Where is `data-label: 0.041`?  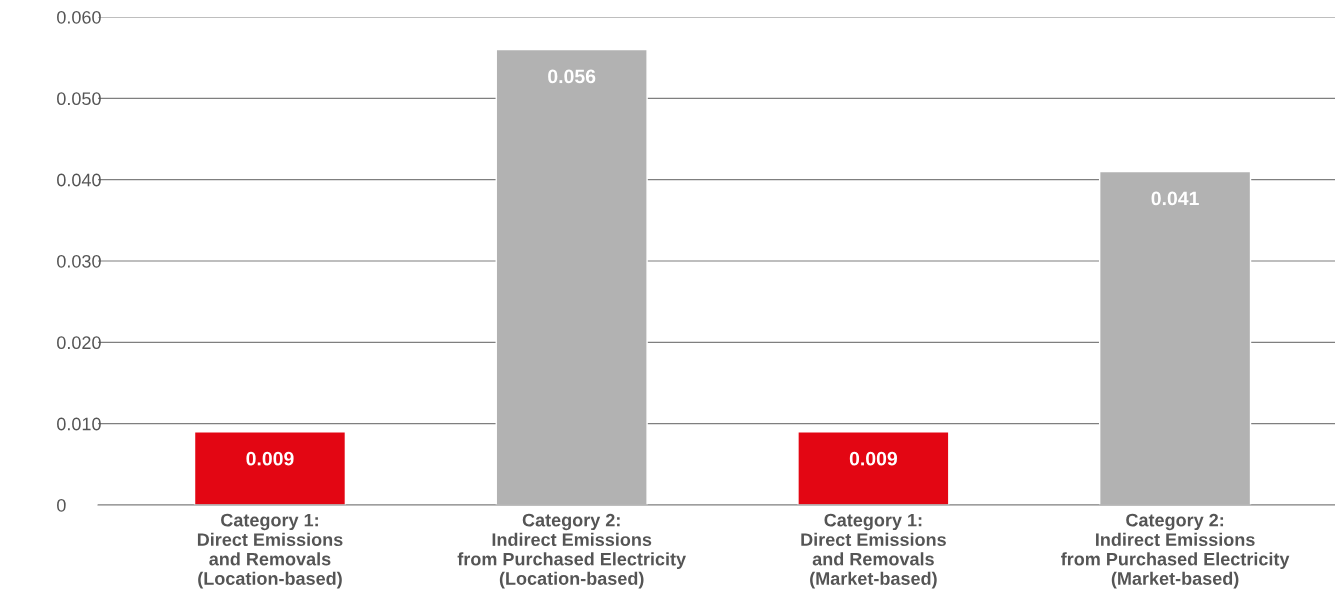 data-label: 0.041 is located at coordinates (1175, 198).